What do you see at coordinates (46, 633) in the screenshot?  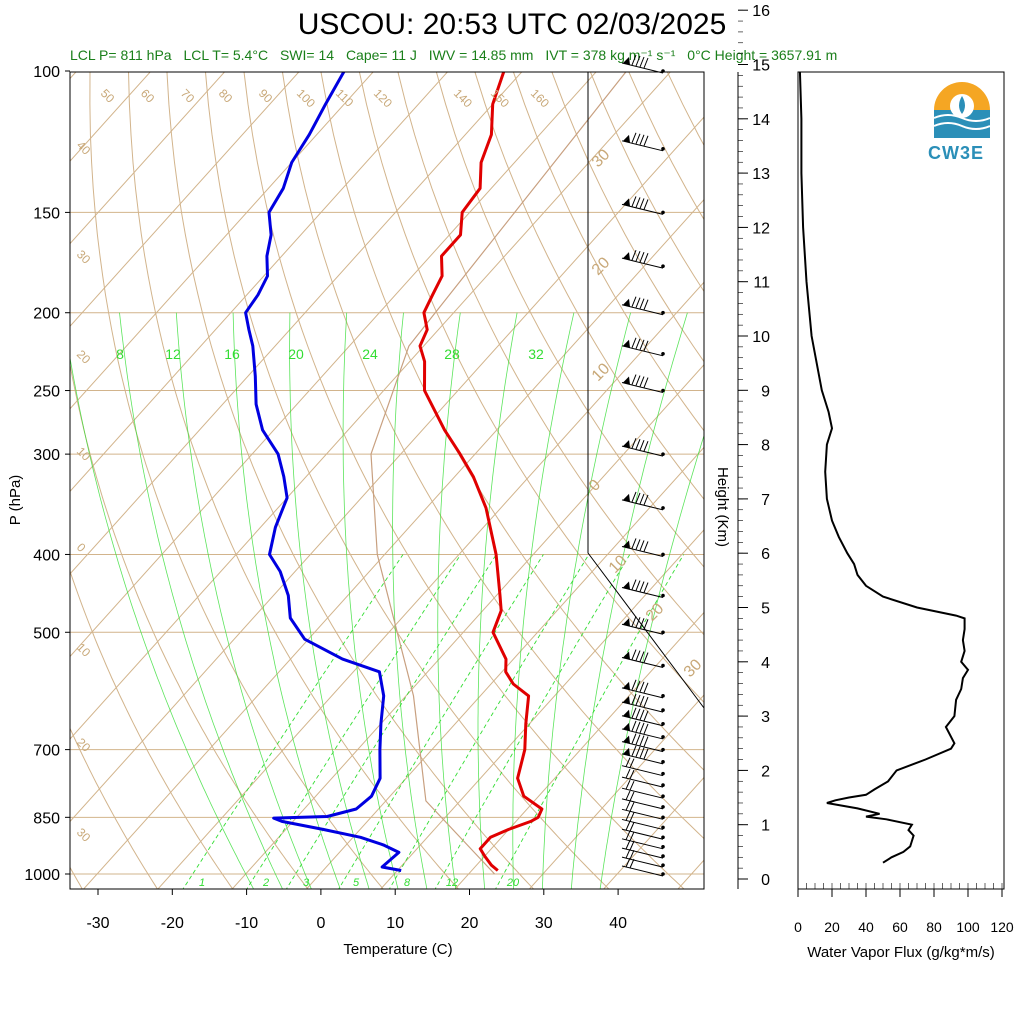 I see `y-tick-label: 500` at bounding box center [46, 633].